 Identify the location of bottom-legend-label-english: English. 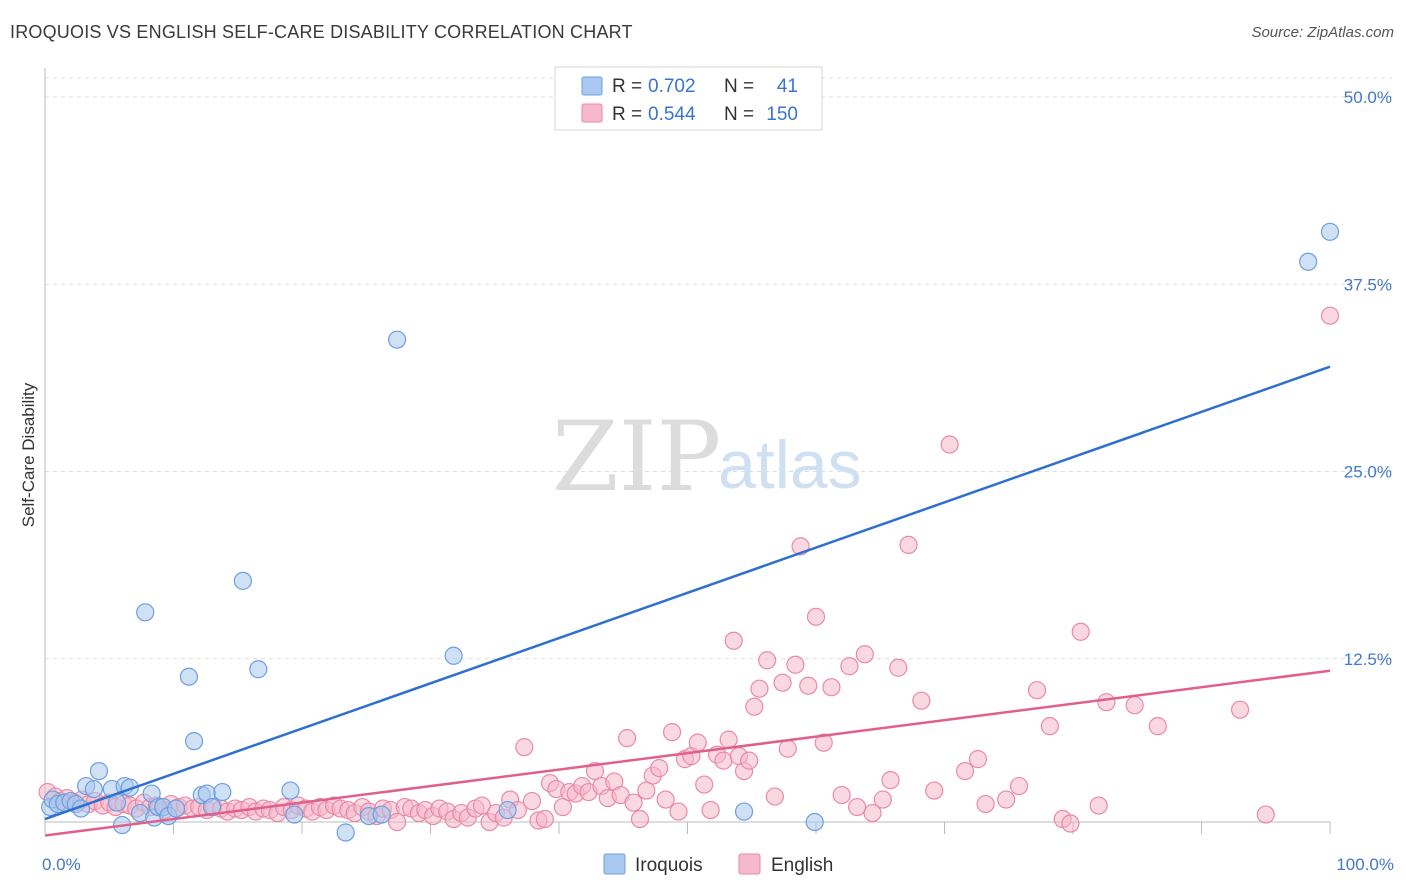
(802, 865).